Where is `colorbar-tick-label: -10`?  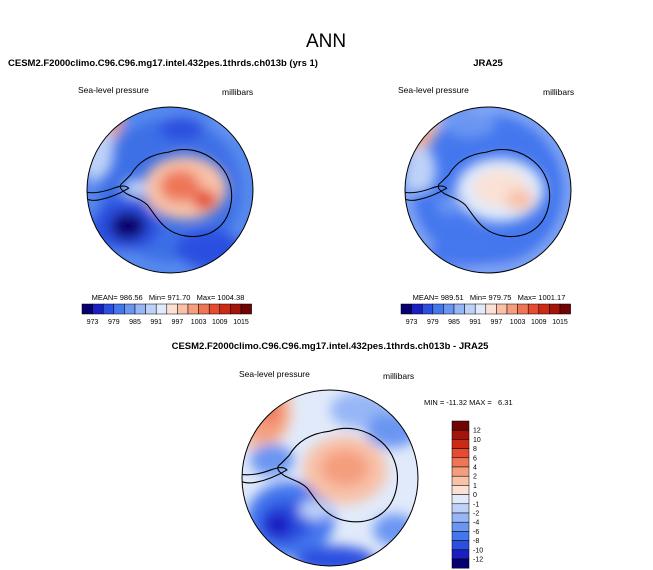 colorbar-tick-label: -10 is located at coordinates (478, 550).